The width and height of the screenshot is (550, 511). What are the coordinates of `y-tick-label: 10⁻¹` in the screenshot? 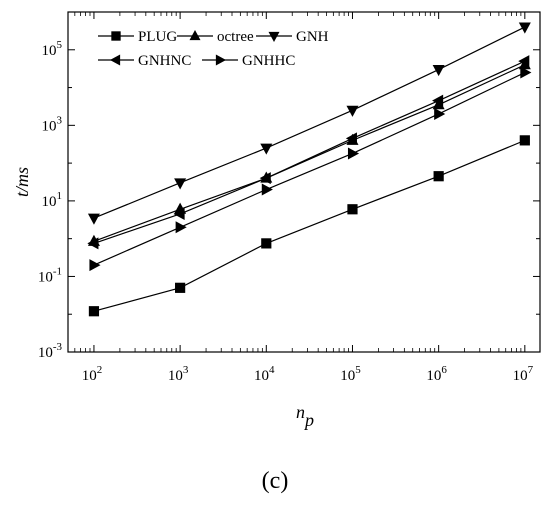 It's located at (50, 275).